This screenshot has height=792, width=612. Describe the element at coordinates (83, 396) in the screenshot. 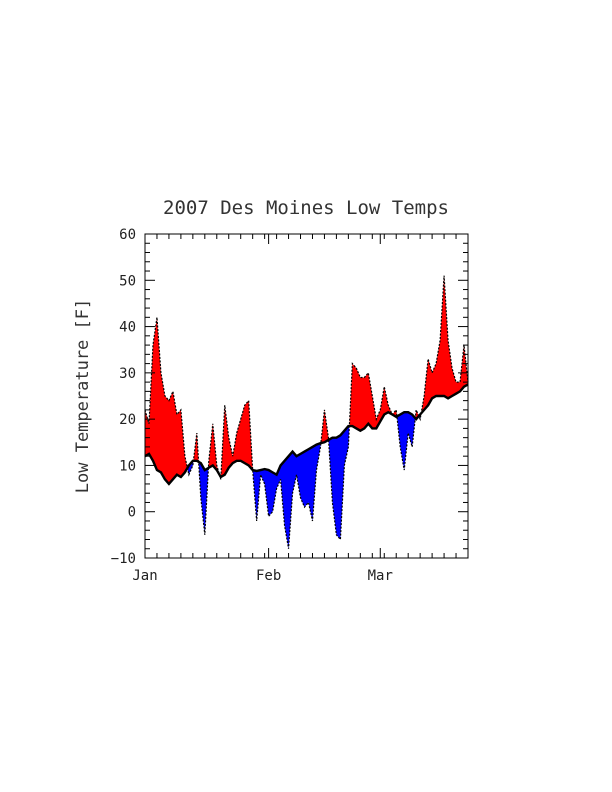

I see `y-axis-label: Low Temperature [F]` at that location.